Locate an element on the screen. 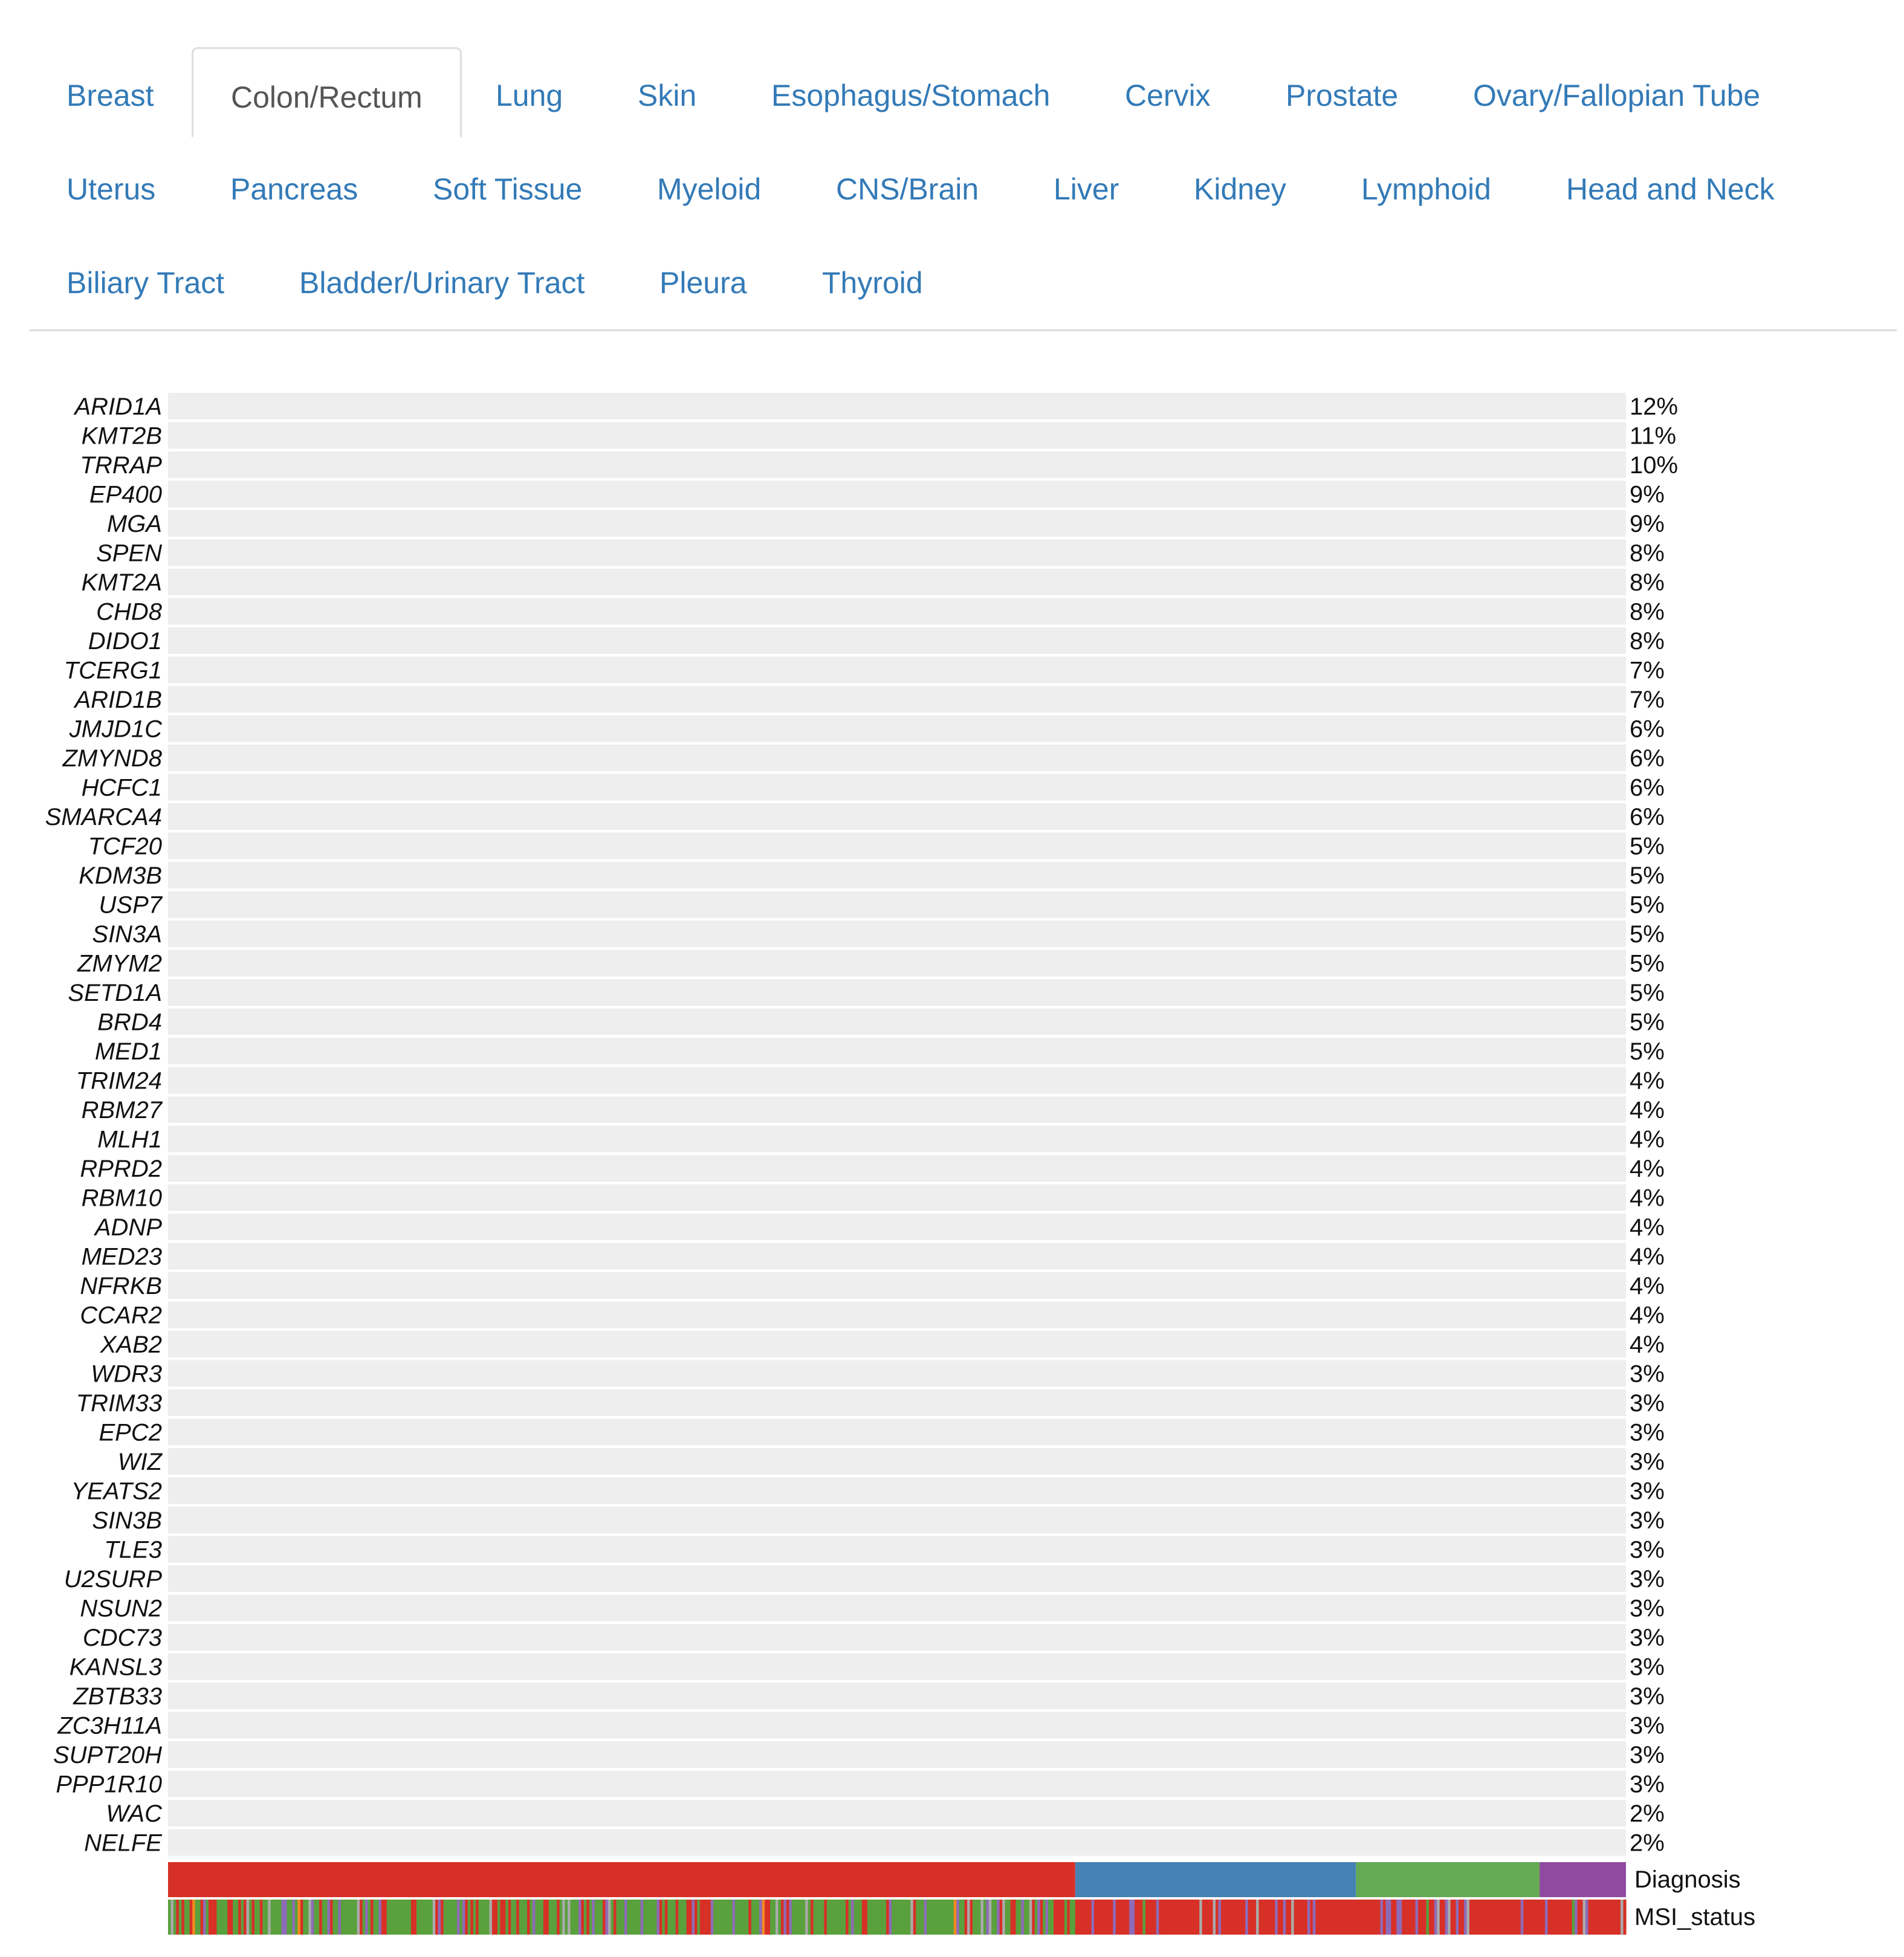 This screenshot has width=1904, height=1957. tab-bladder-urinary-tract: Bladder/Urinary Tract is located at coordinates (442, 283).